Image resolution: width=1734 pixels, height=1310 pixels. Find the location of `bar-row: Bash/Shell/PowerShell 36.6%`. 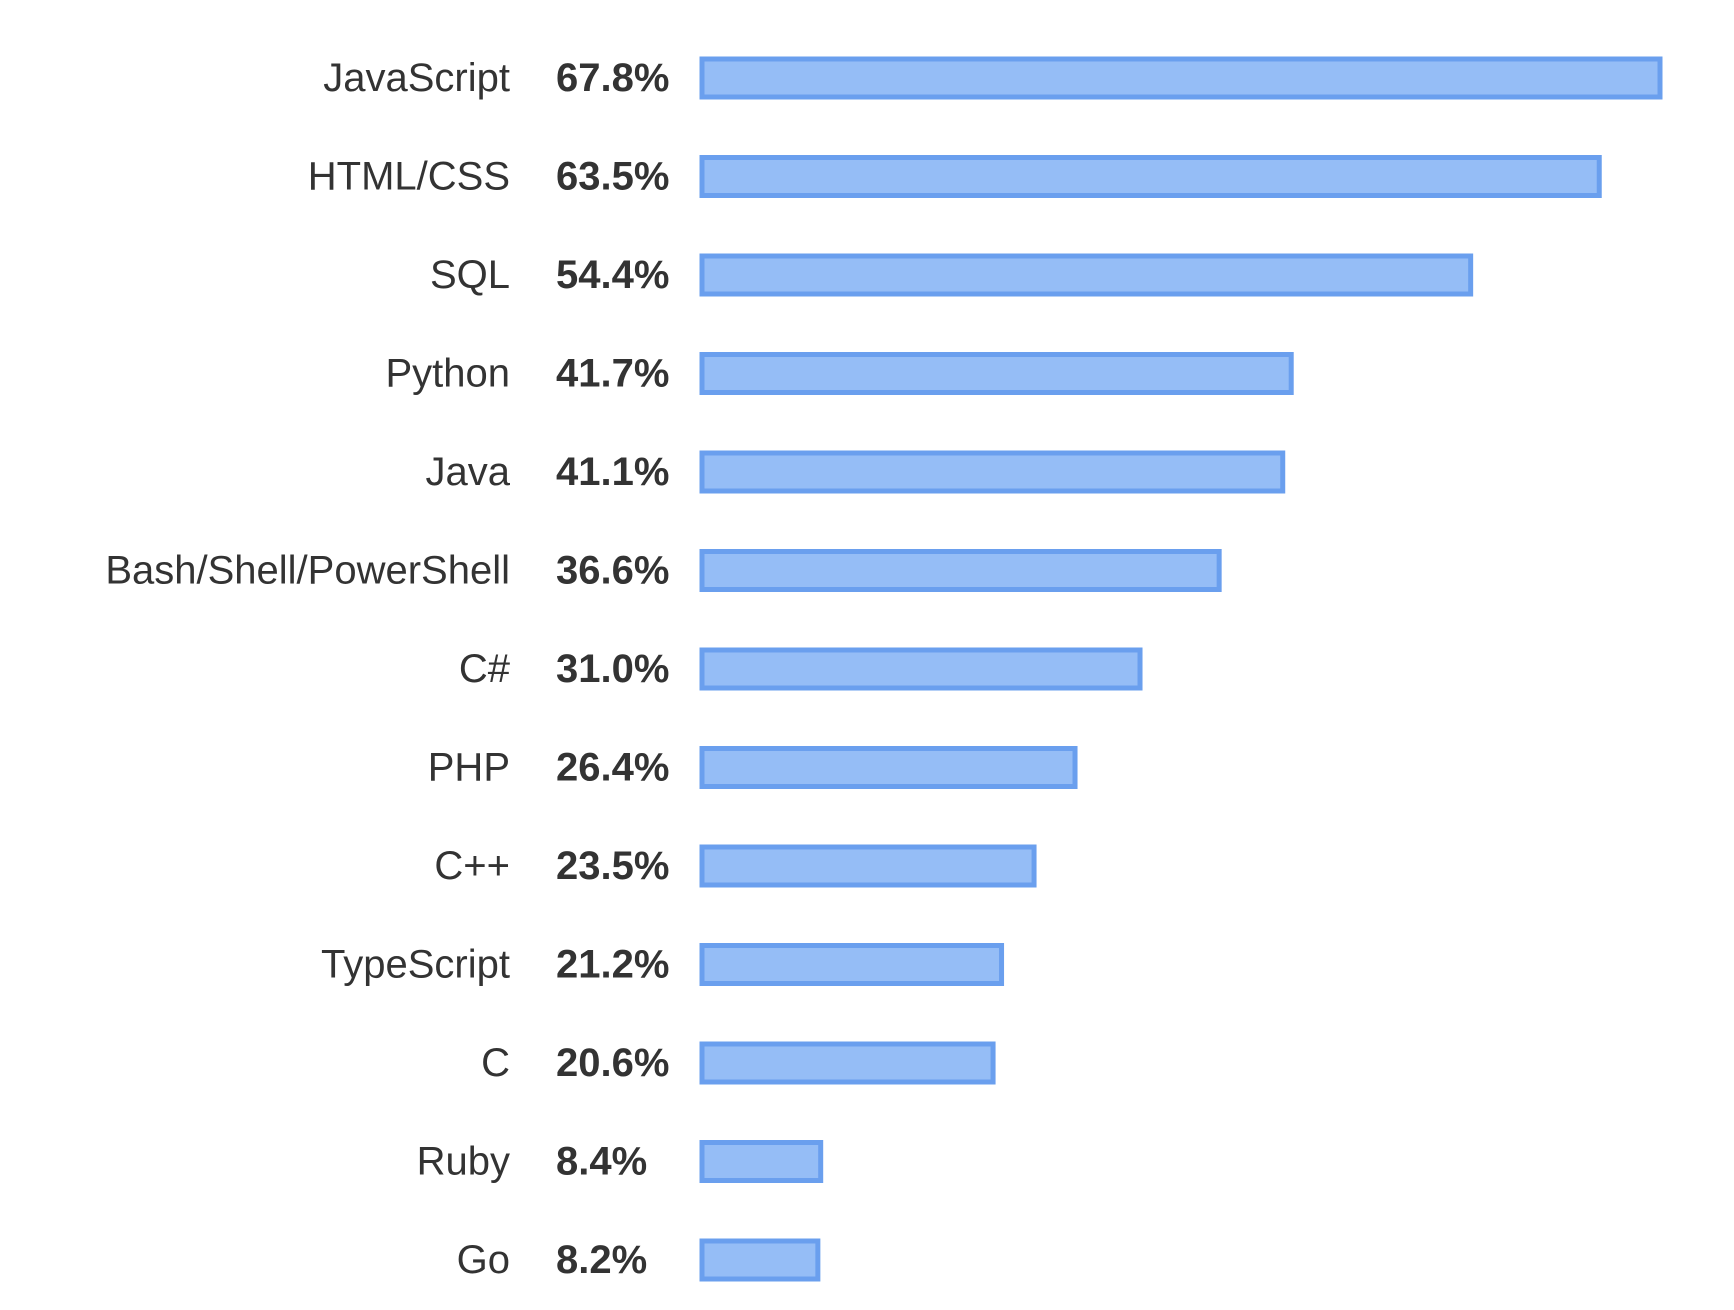

bar-row: Bash/Shell/PowerShell 36.6% is located at coordinates (663, 571).